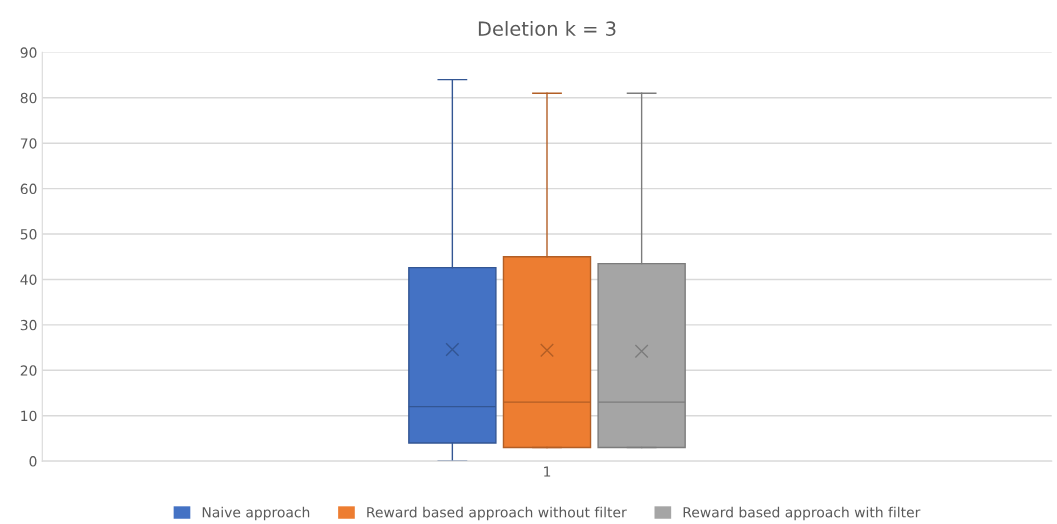 This screenshot has height=524, width=1057. What do you see at coordinates (28, 98) in the screenshot?
I see `y-tick-label: 80` at bounding box center [28, 98].